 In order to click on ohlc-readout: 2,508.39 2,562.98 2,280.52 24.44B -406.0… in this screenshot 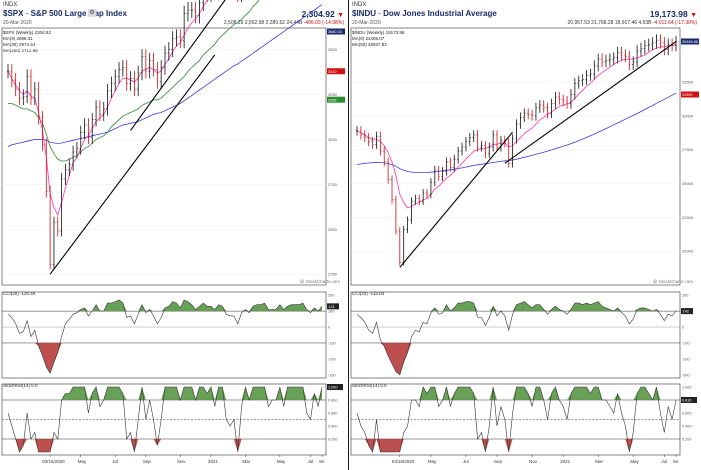, I will do `click(283, 23)`.